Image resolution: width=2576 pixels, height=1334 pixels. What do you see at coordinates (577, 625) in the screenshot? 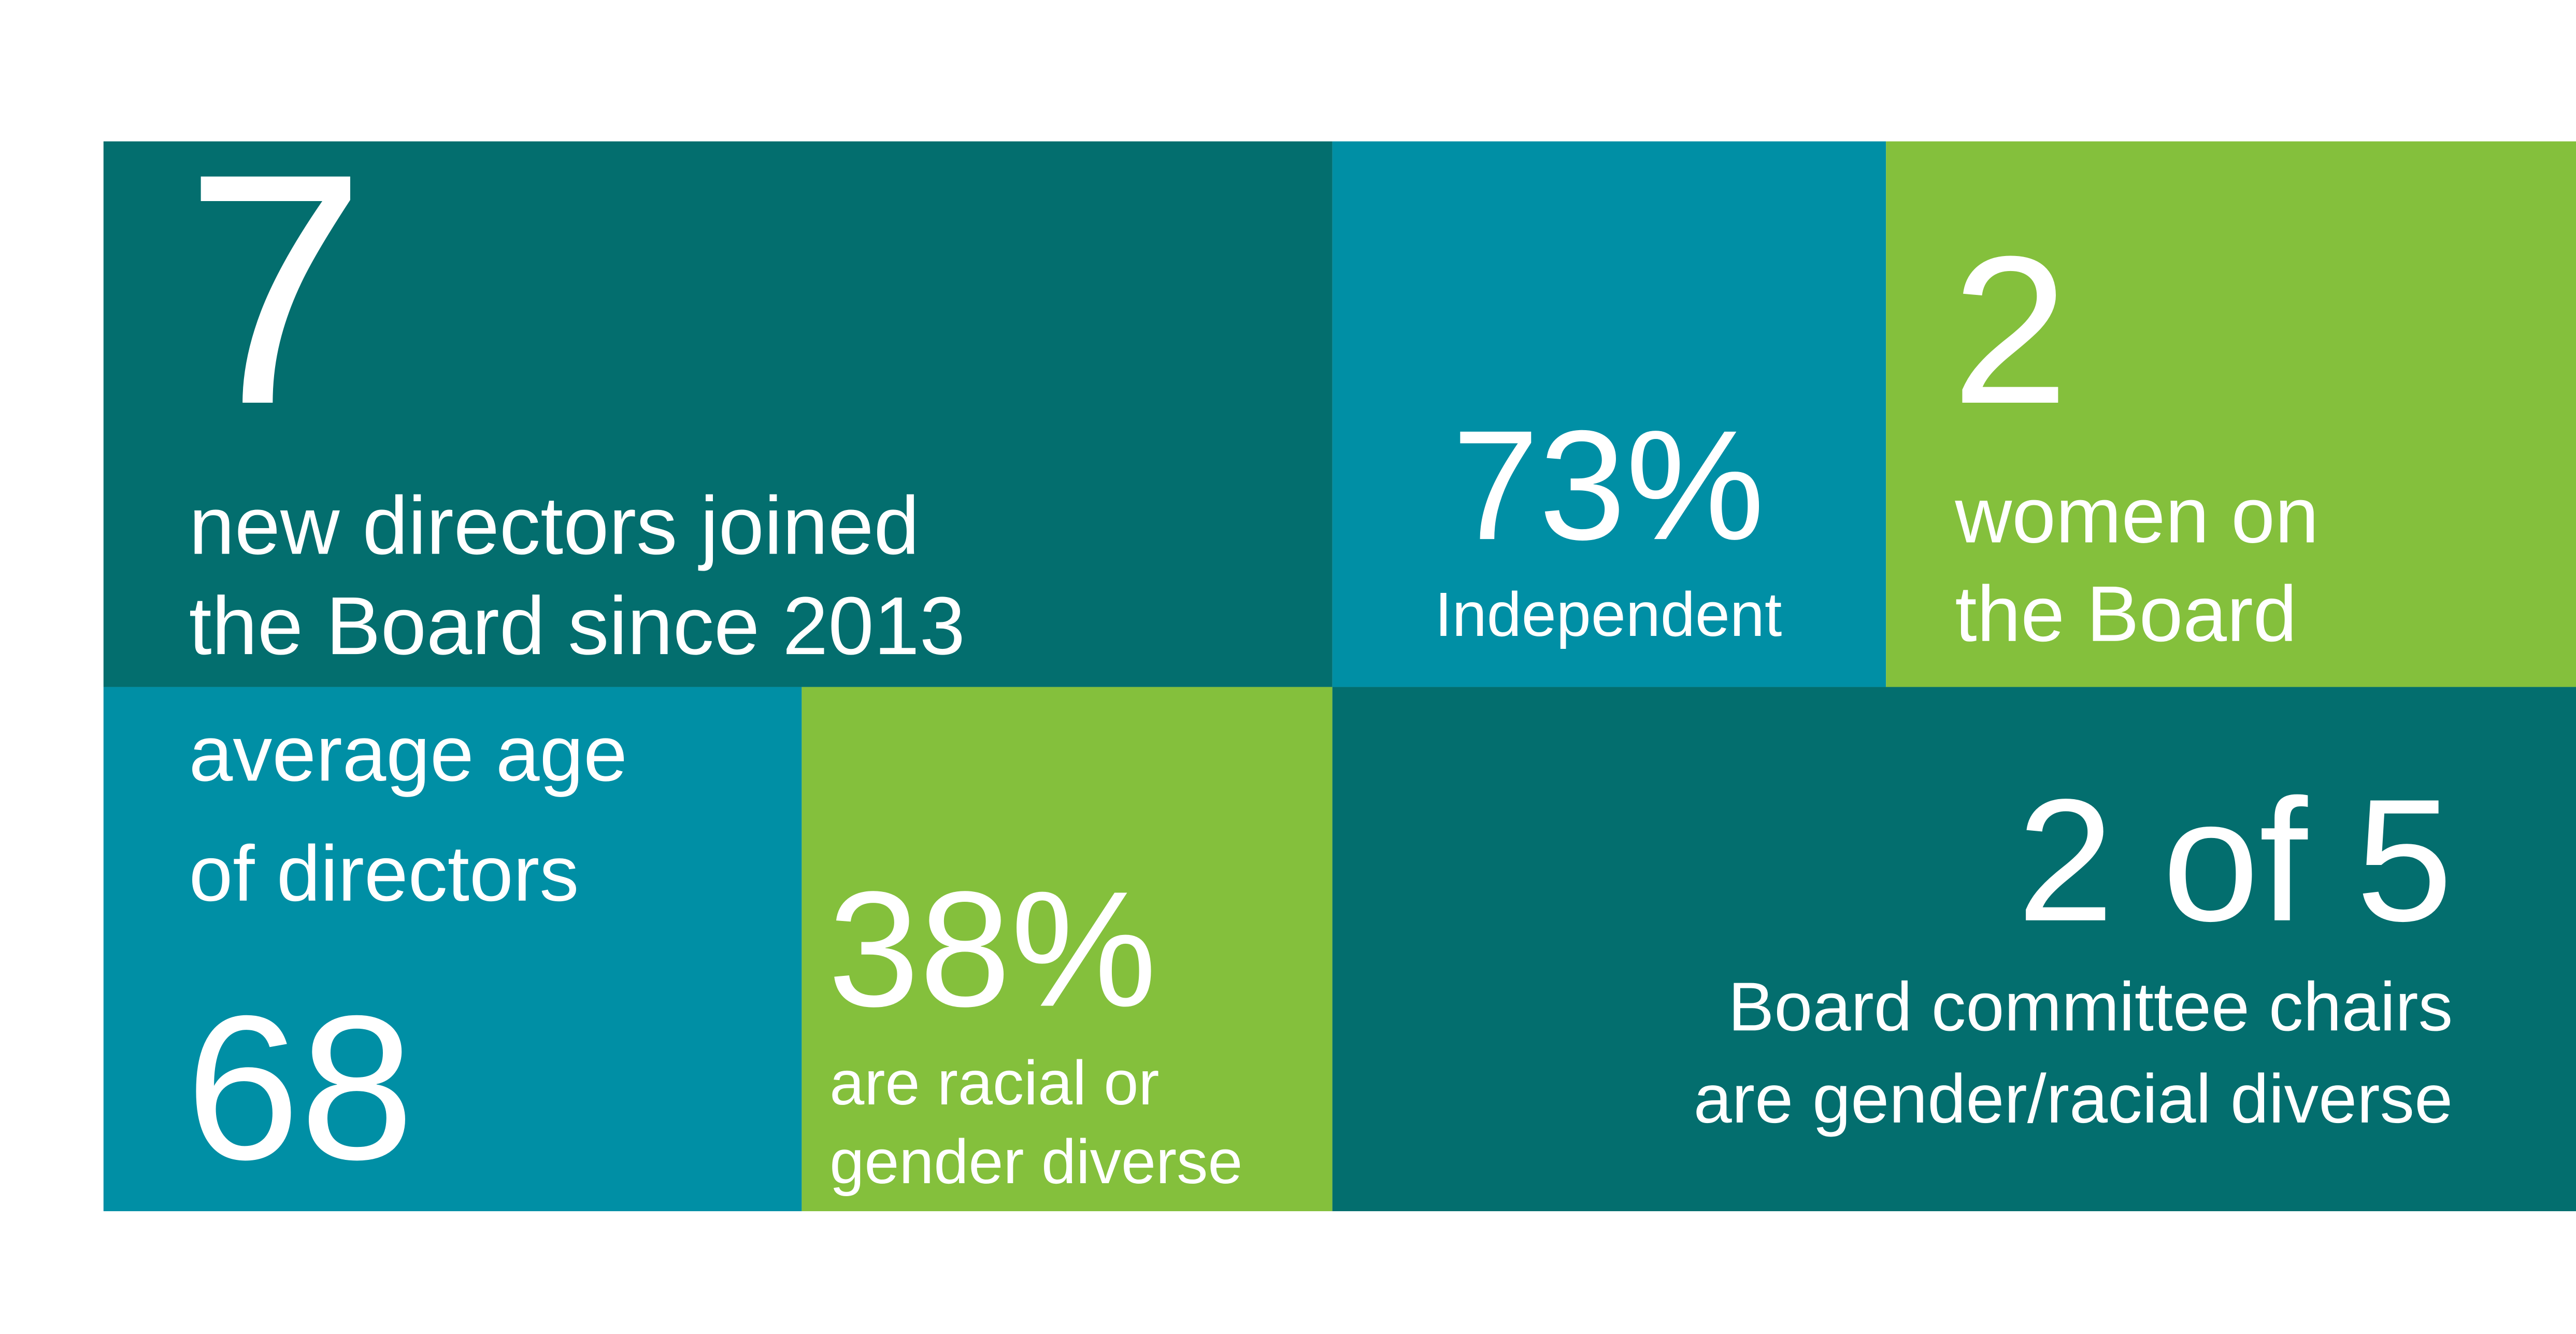
I see `caption: the Board since 2013` at bounding box center [577, 625].